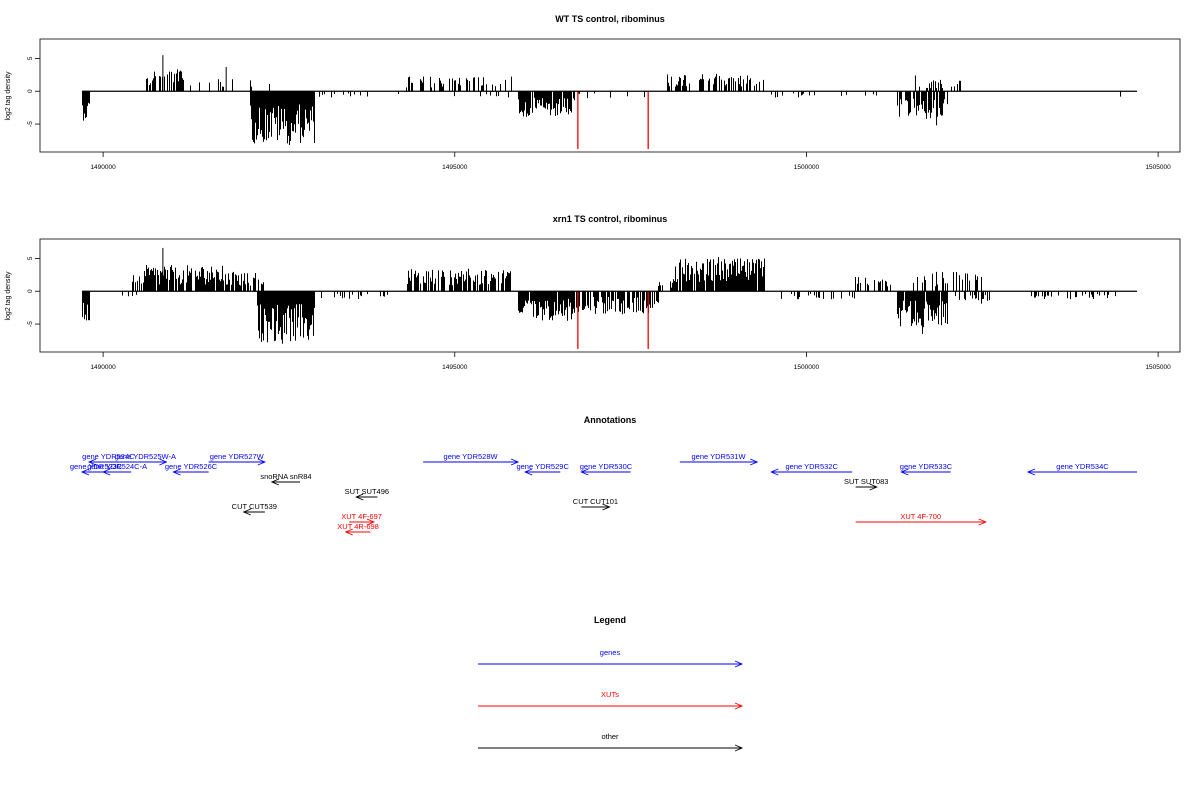 The width and height of the screenshot is (1200, 800). I want to click on gene-ydr528w-label: gene YDR528W, so click(471, 456).